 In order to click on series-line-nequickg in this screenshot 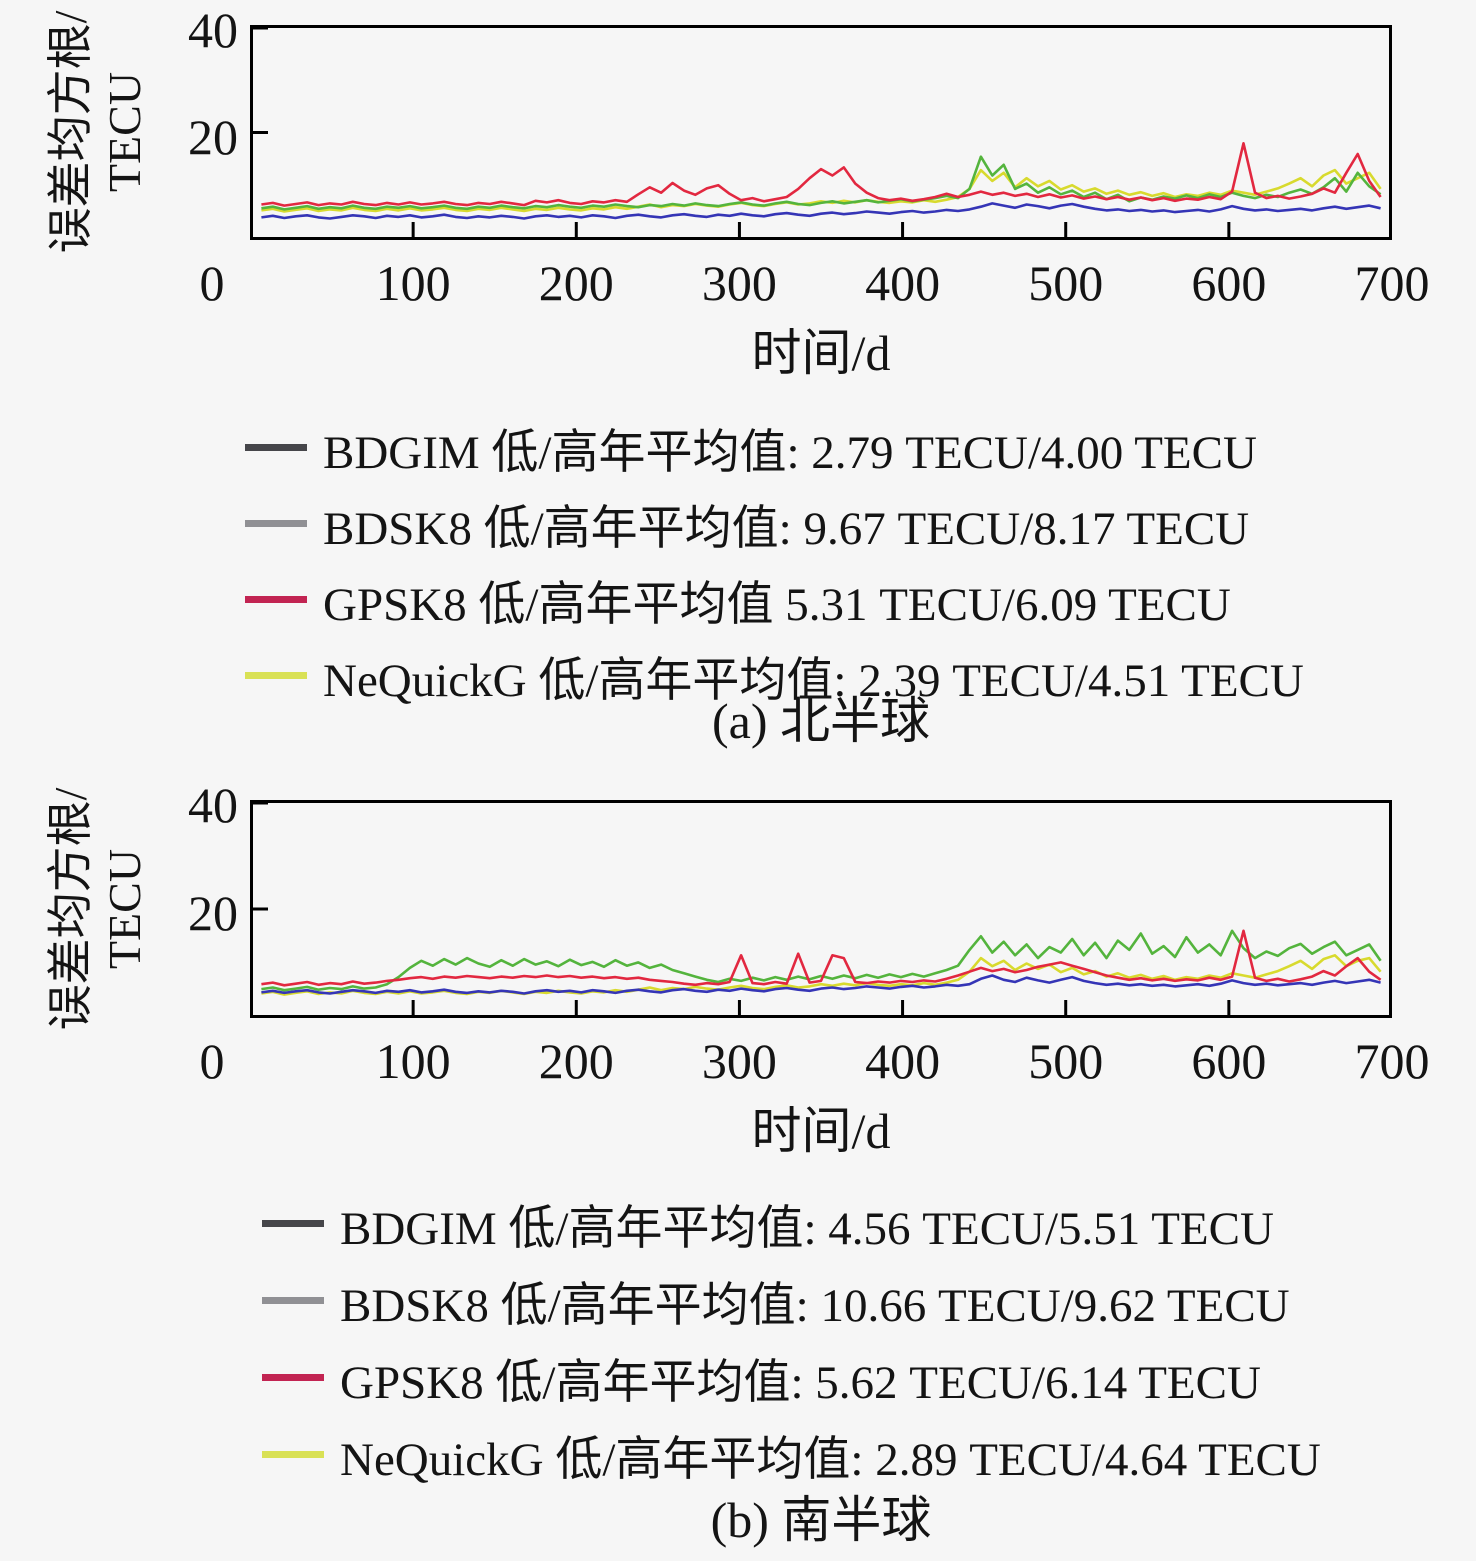, I will do `click(821, 190)`.